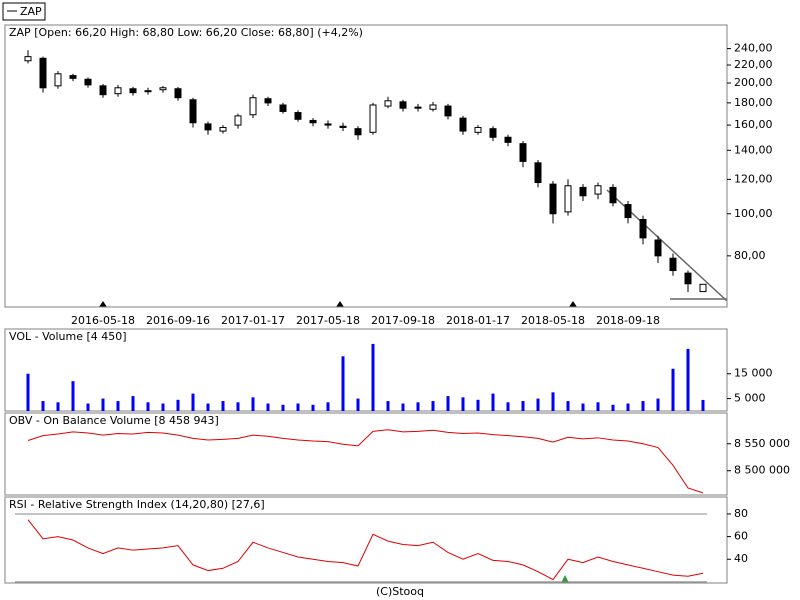  I want to click on legend-box, so click(24, 11).